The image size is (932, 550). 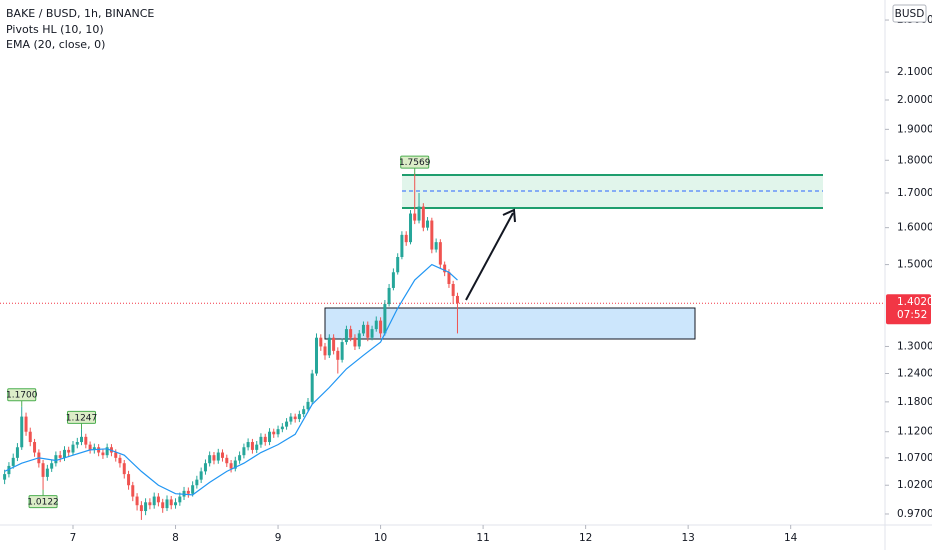 I want to click on currency-label: BUSD, so click(x=910, y=14).